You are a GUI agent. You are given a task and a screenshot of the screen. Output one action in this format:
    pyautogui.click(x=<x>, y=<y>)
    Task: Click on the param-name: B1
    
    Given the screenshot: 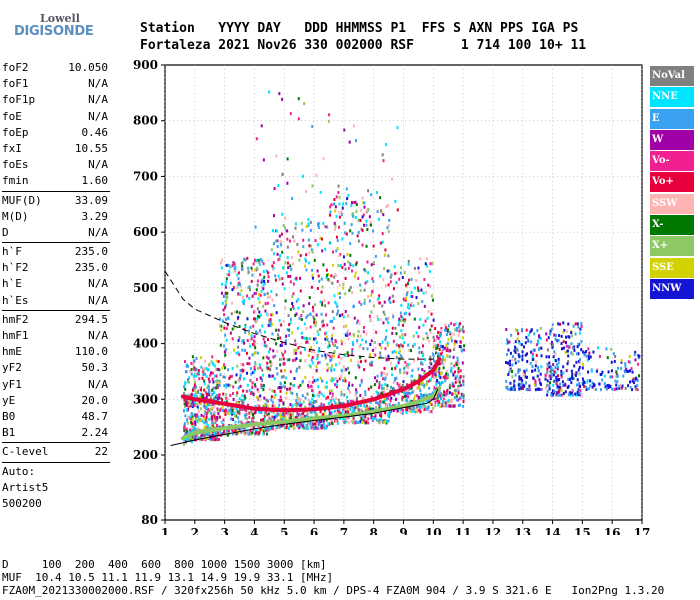 What is the action you would take?
    pyautogui.click(x=9, y=433)
    